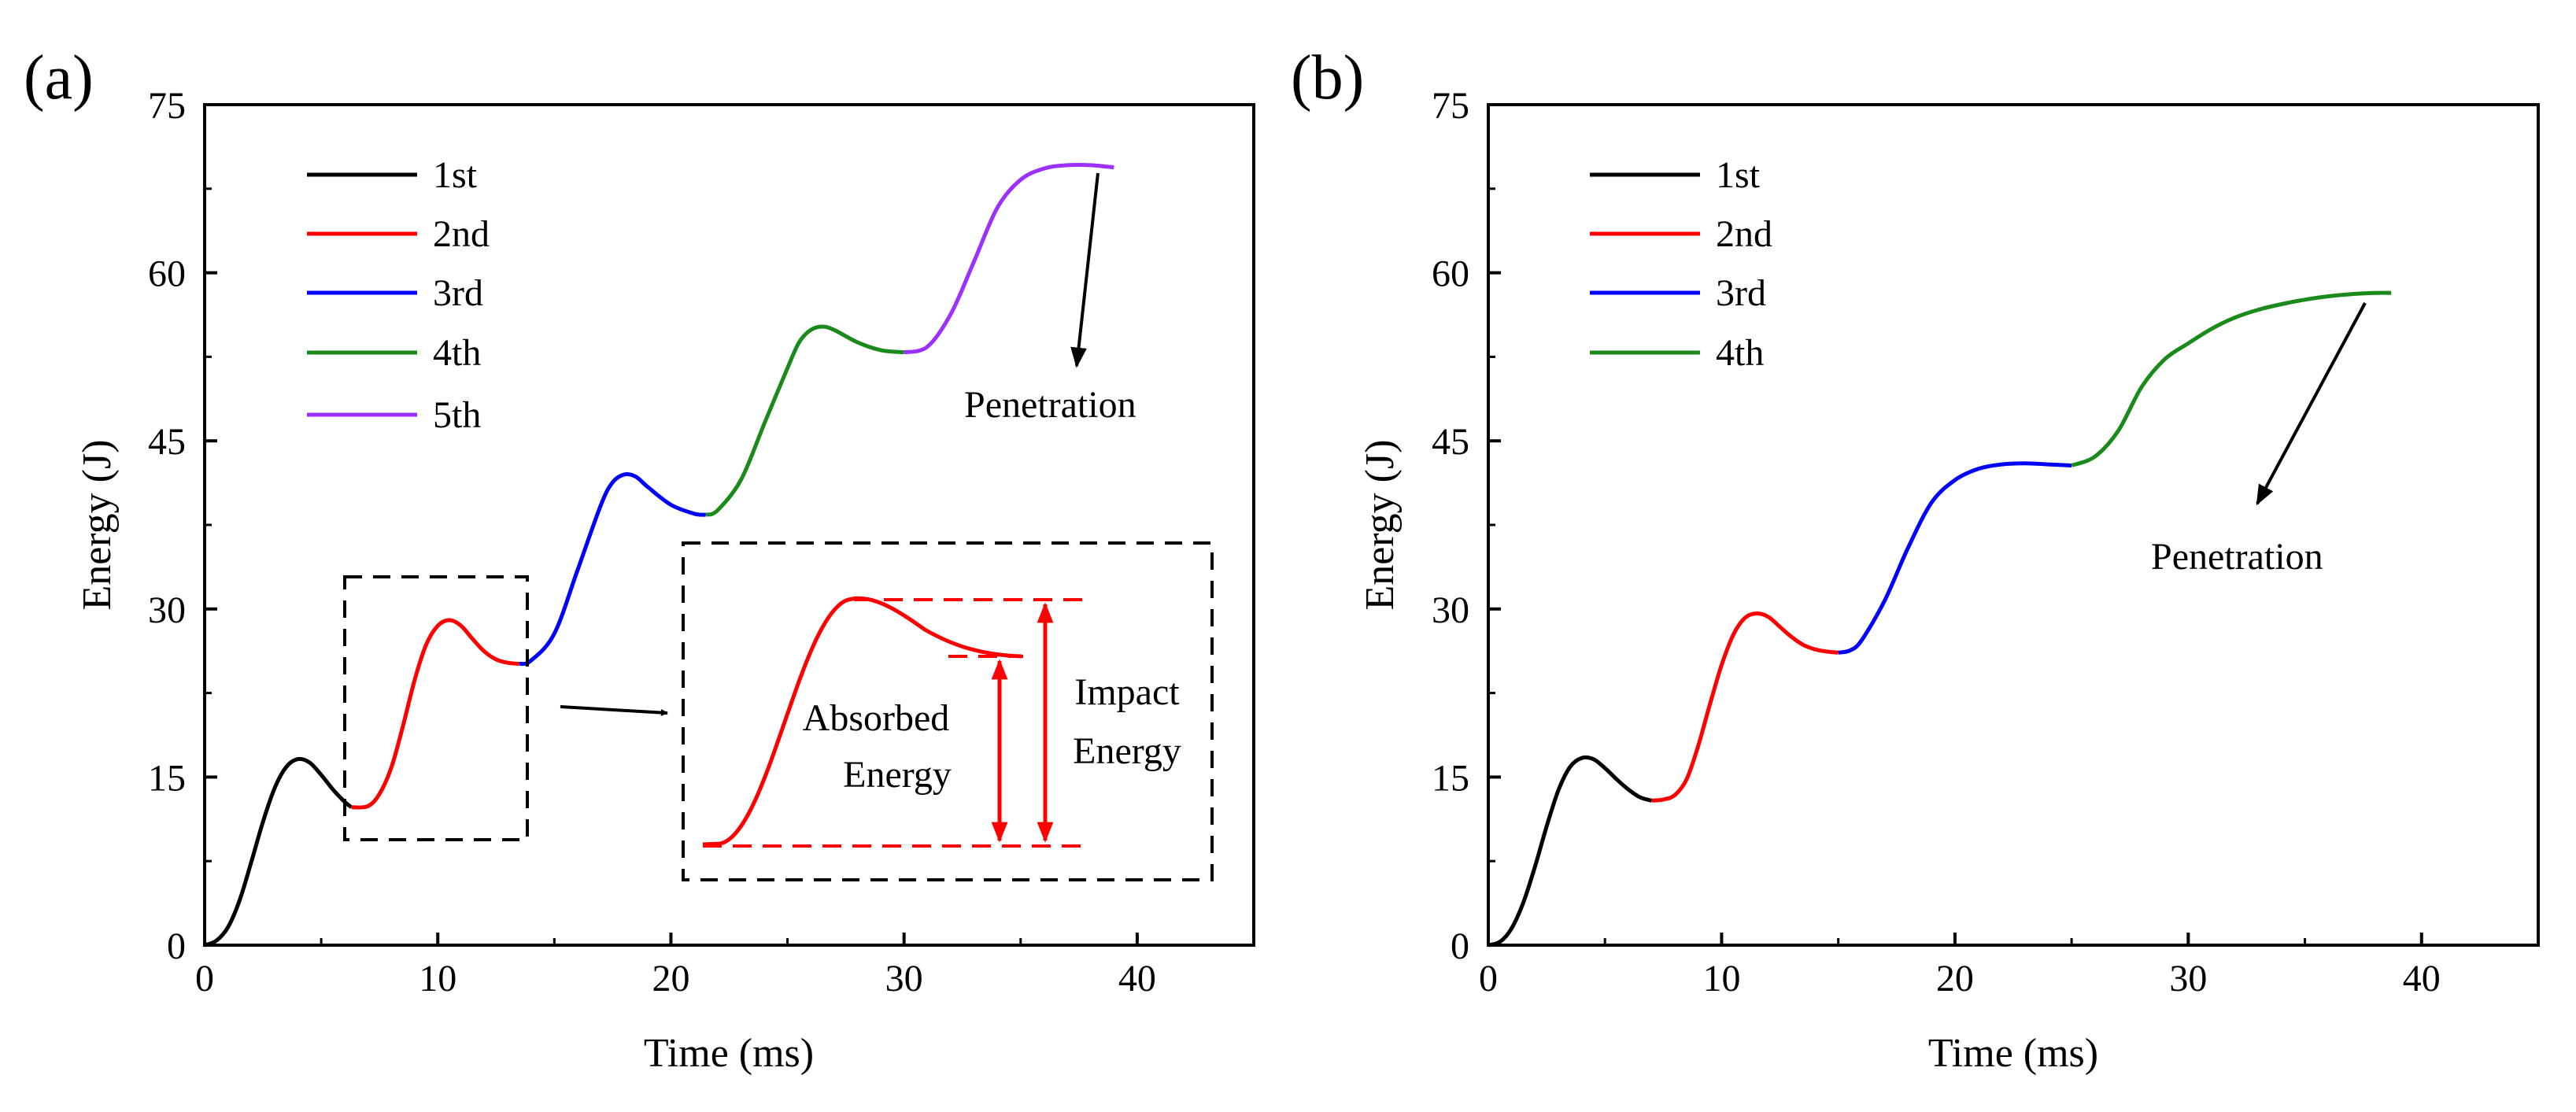 The width and height of the screenshot is (2576, 1112). I want to click on x-tick-label-b: 10, so click(1721, 978).